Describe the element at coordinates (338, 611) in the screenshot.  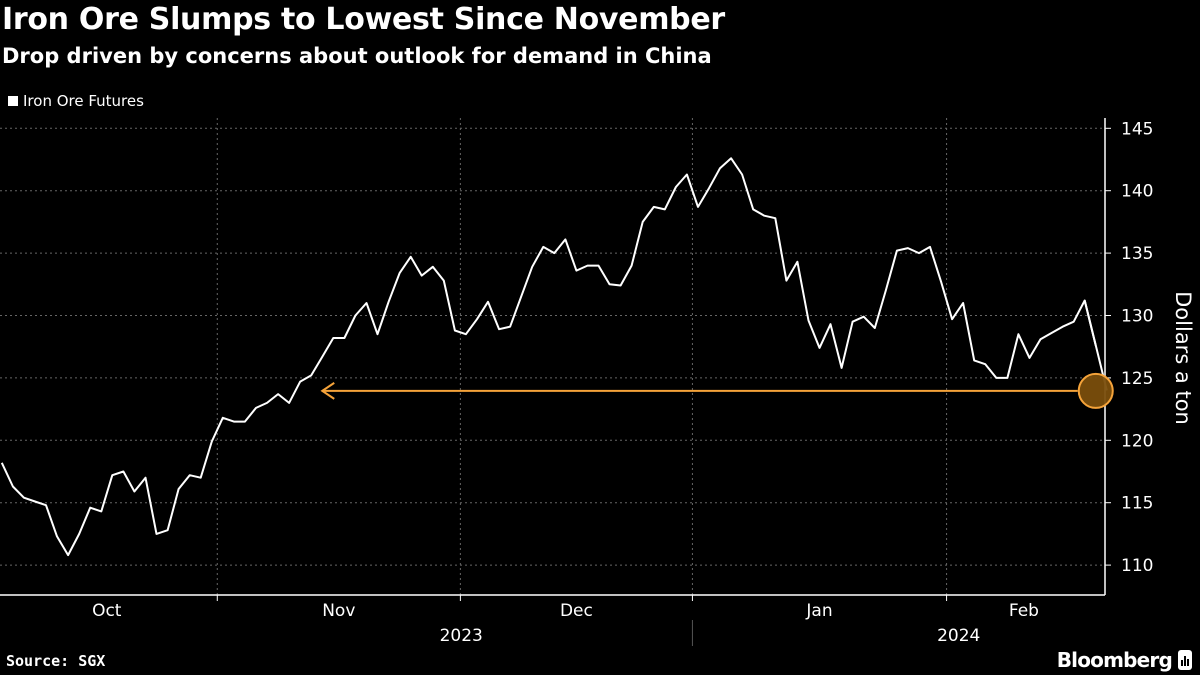
I see `x-month-label: Nov` at that location.